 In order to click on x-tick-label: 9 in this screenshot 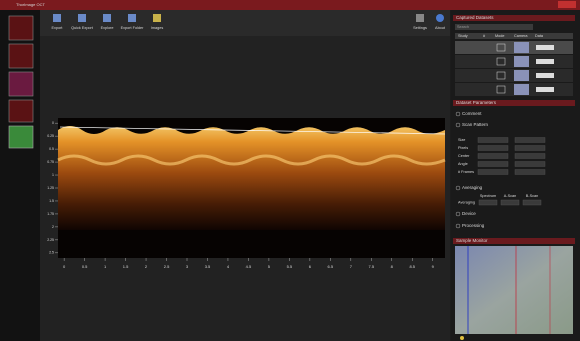, I will do `click(433, 266)`.